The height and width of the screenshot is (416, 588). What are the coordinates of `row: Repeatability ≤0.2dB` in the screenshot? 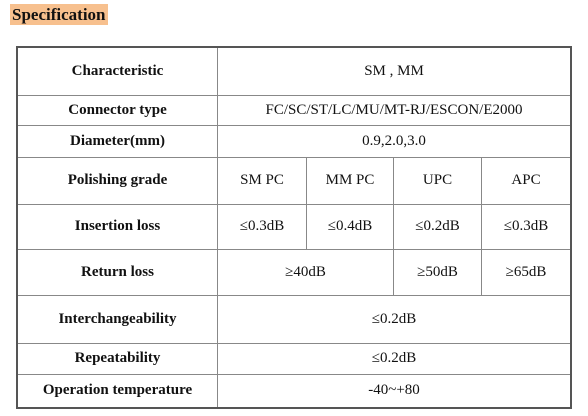 It's located at (294, 358).